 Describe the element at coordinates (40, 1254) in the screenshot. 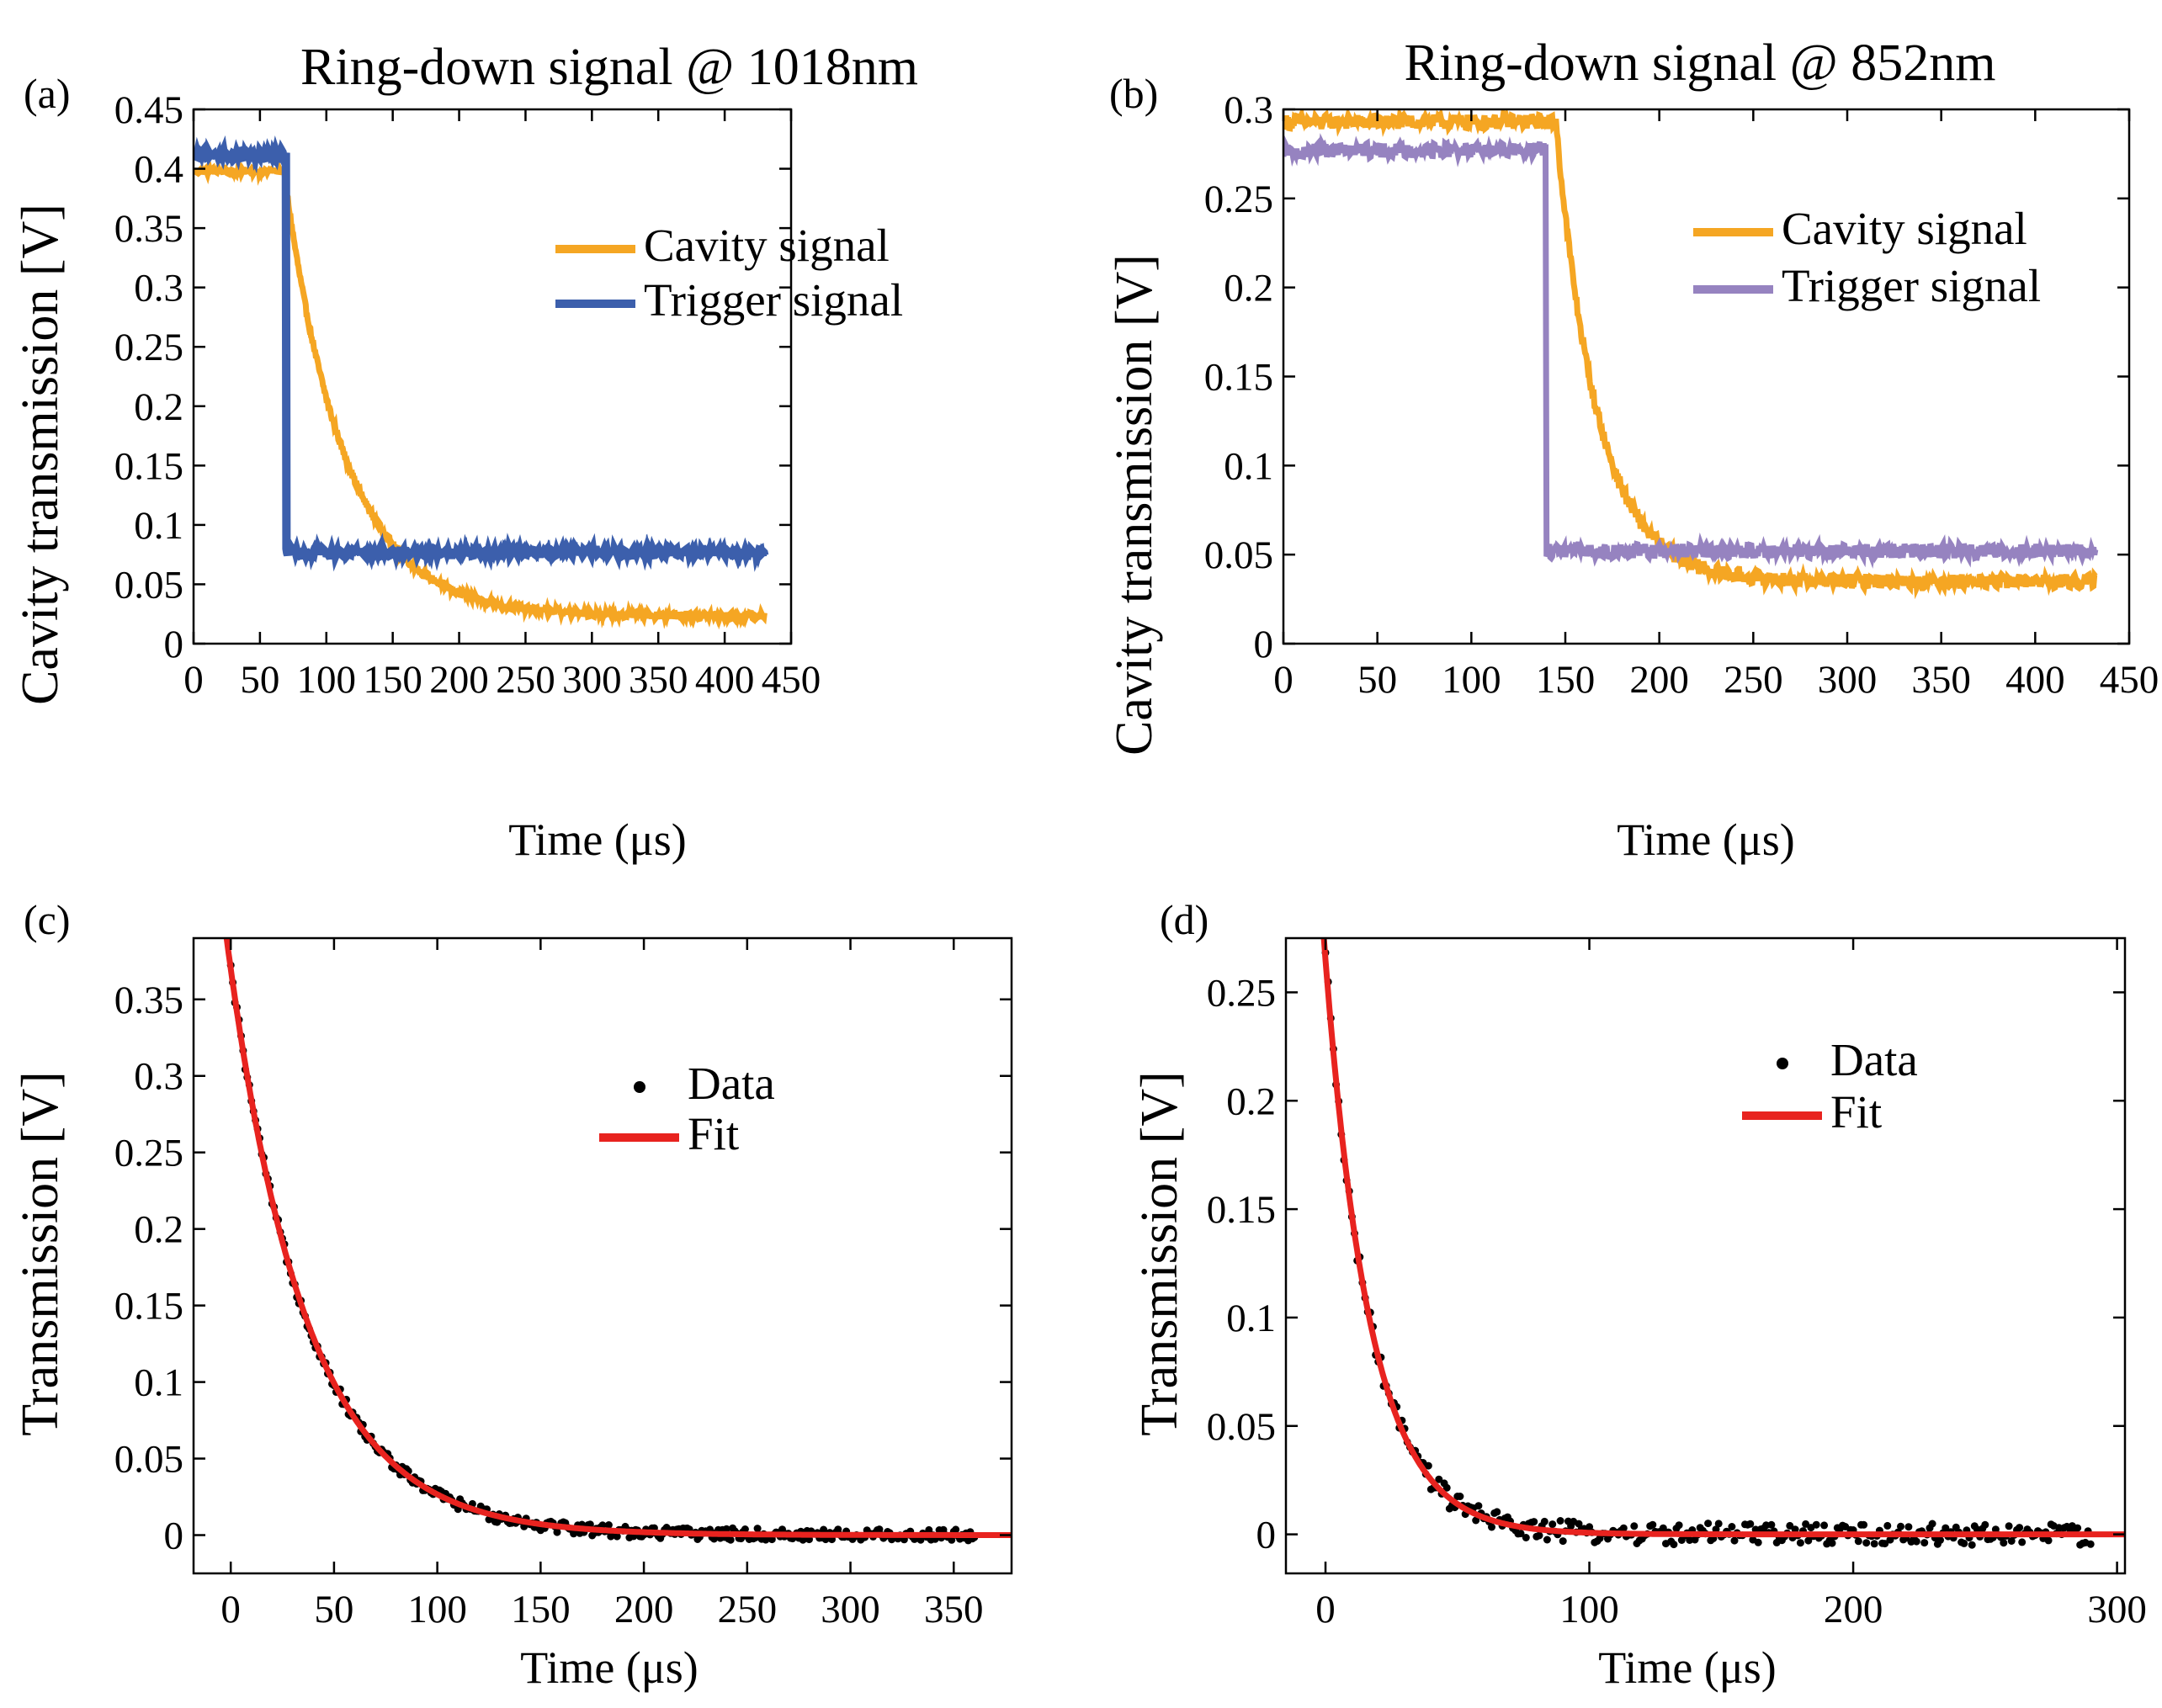

I see `y-axis-label: Transmission [V]` at that location.